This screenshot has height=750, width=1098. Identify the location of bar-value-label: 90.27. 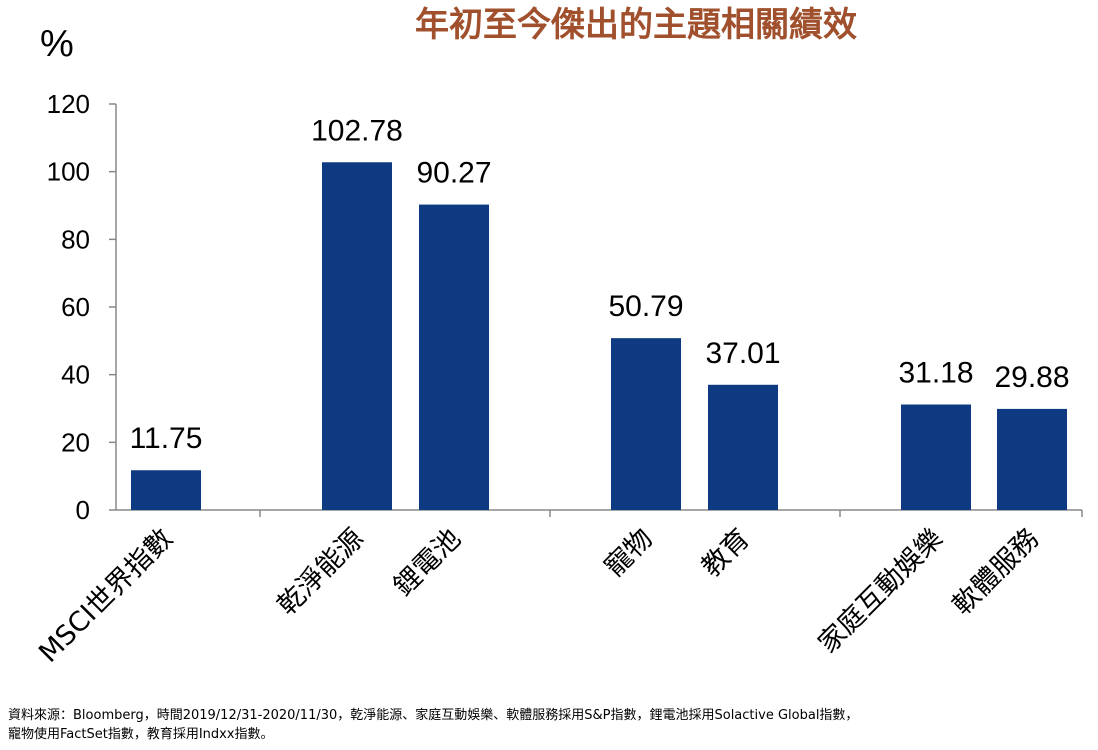
(453, 173).